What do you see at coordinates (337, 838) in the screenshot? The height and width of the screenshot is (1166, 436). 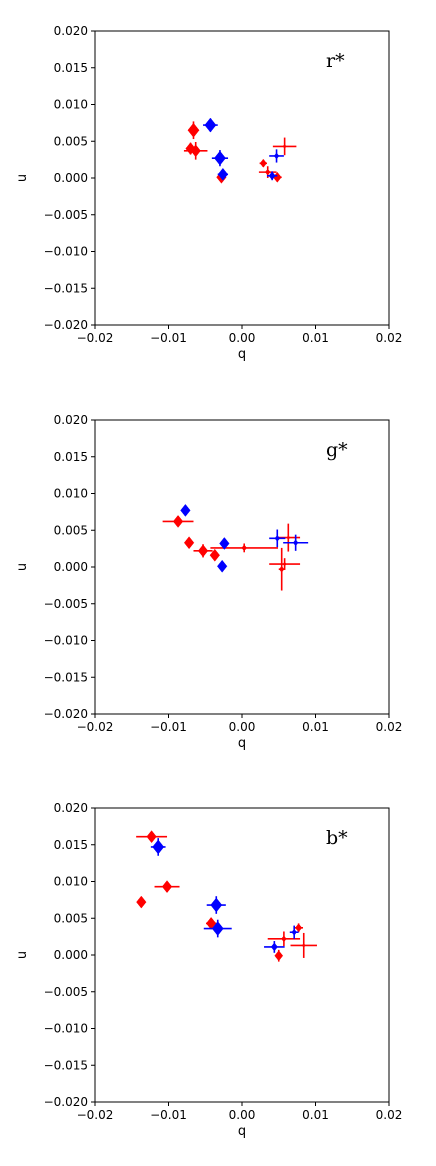 I see `panel-label: b*` at bounding box center [337, 838].